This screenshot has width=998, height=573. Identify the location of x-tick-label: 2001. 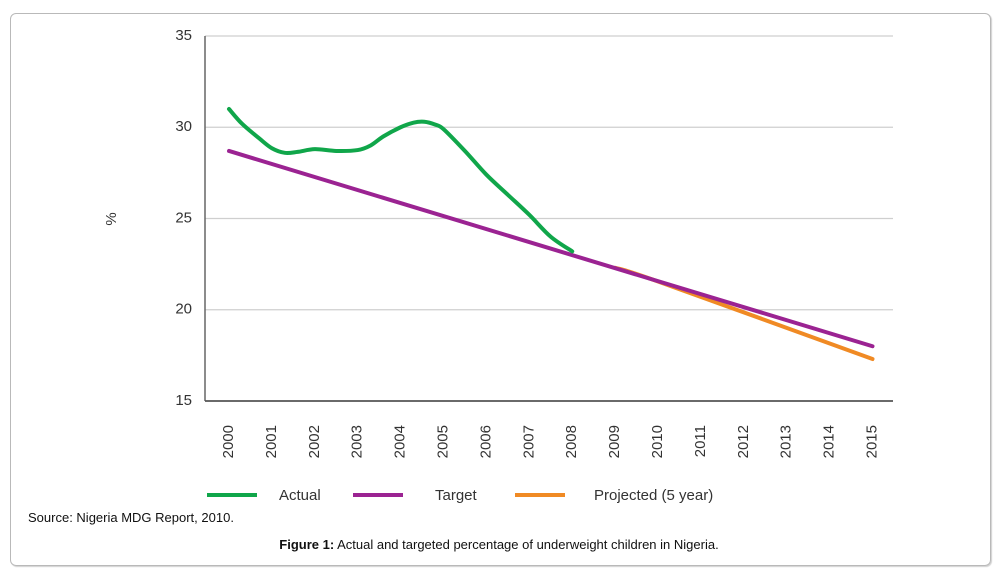
(271, 441).